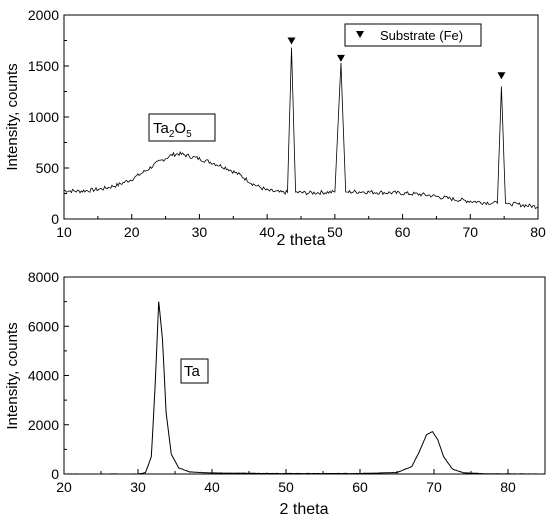 The width and height of the screenshot is (550, 522). I want to click on bottom-y-ticks: 0 2000 4000 6000 8000, so click(48, 375).